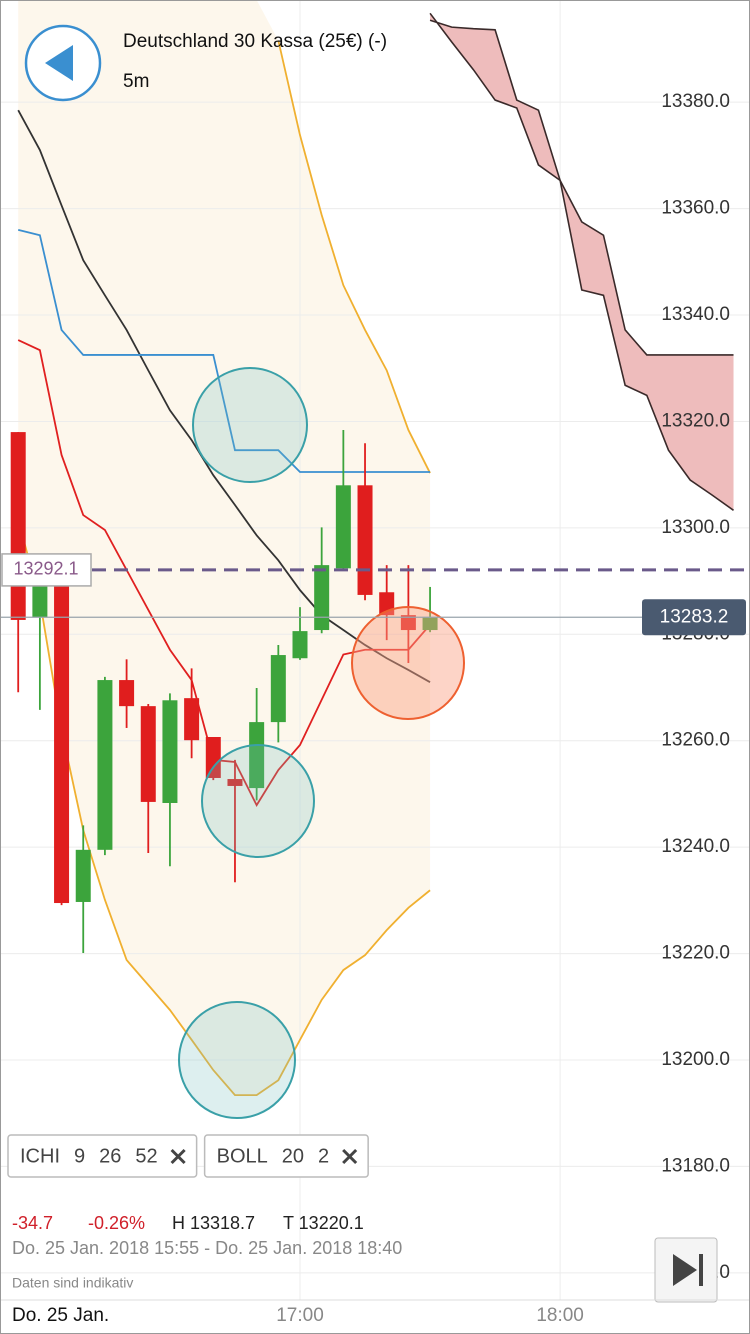 This screenshot has width=750, height=1334. I want to click on date-label: Do. 25 Jan., so click(60, 1315).